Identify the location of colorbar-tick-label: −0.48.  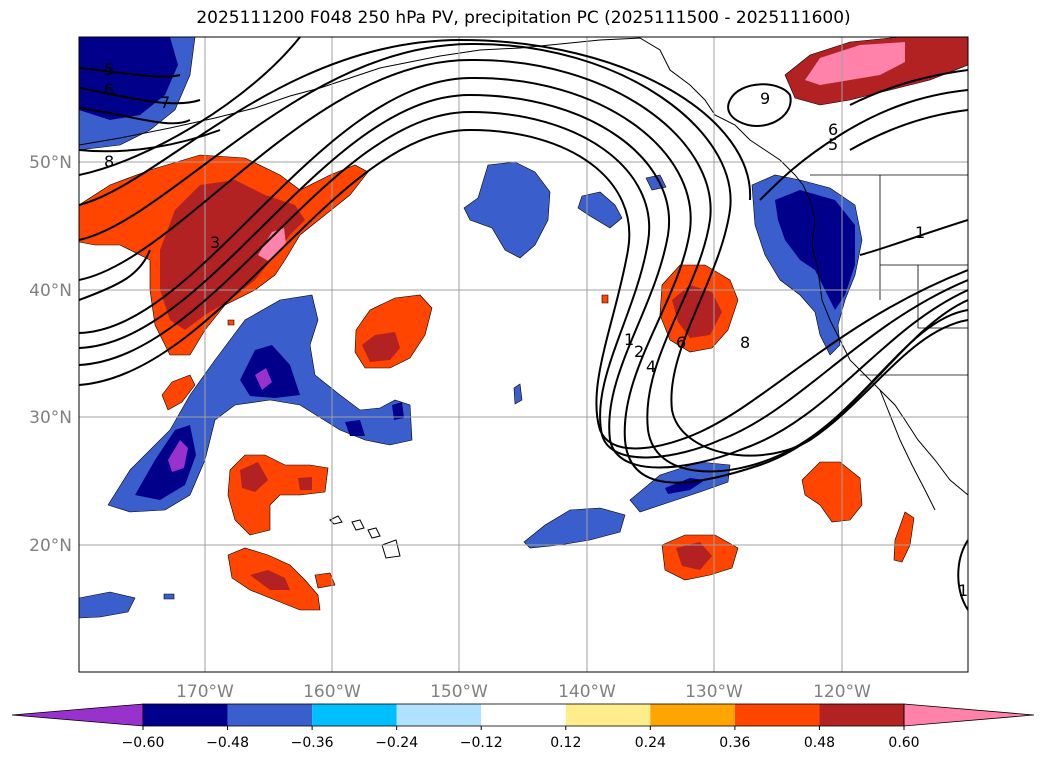
(227, 743).